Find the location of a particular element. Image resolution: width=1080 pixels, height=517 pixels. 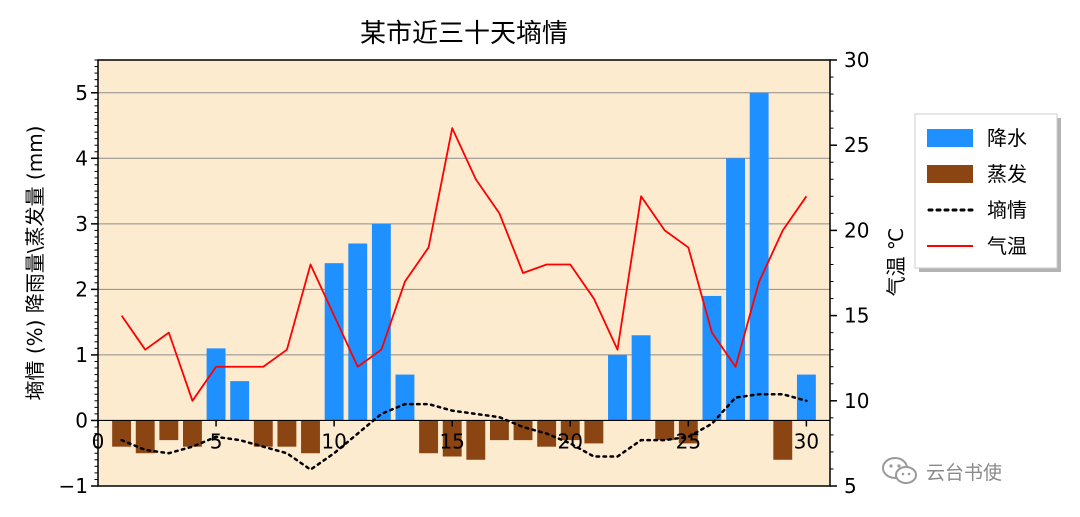

x-tick-label: 20 is located at coordinates (570, 441).